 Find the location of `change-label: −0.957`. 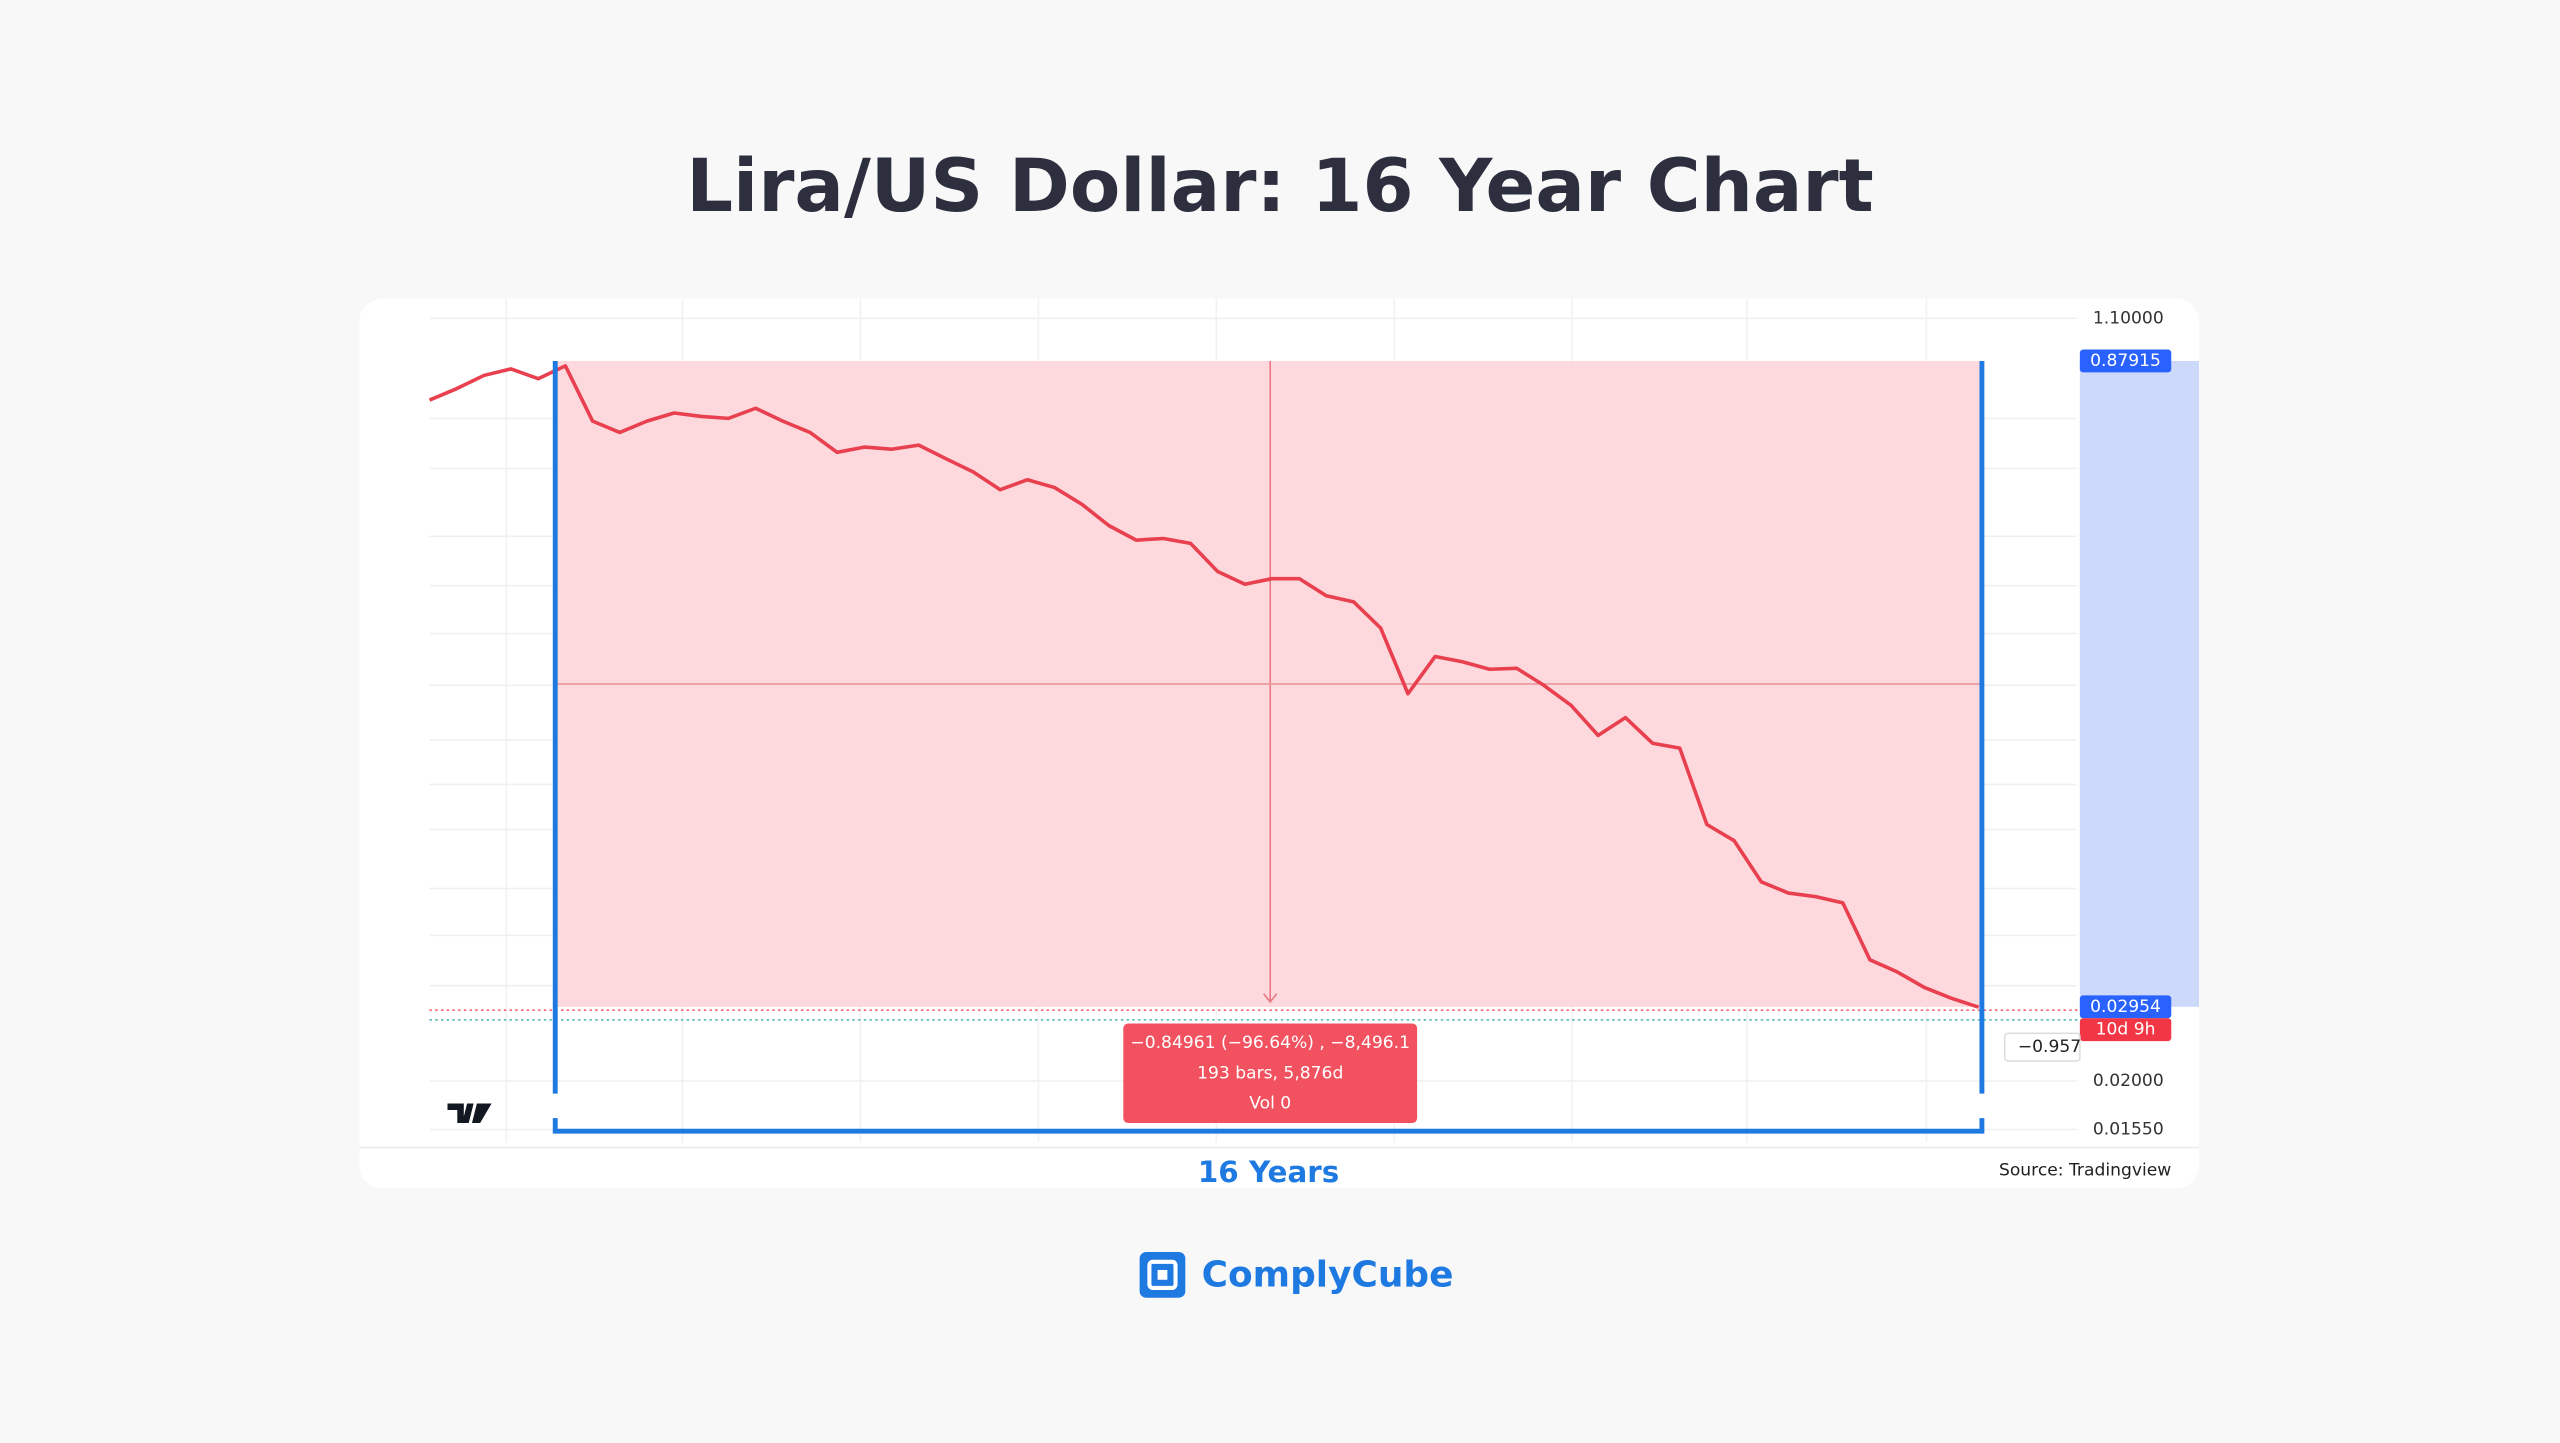

change-label: −0.957 is located at coordinates (2049, 1047).